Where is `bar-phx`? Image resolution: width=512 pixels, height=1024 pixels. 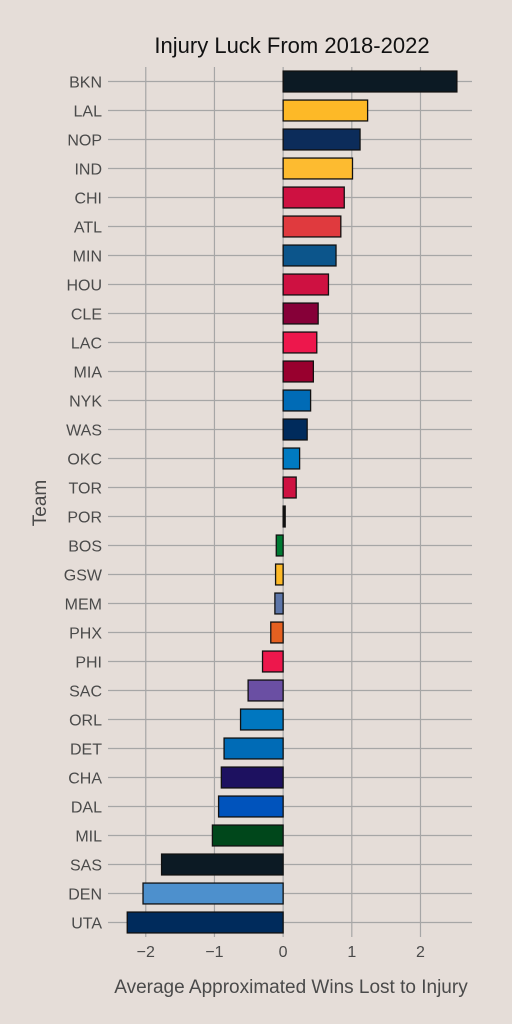
bar-phx is located at coordinates (277, 632).